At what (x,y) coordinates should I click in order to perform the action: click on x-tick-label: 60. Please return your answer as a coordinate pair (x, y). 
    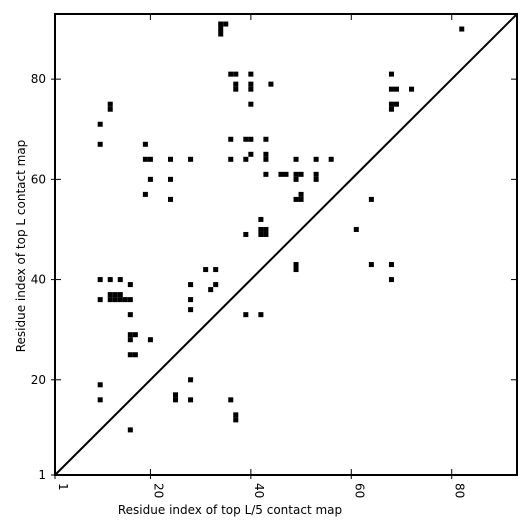
    Looking at the image, I should click on (359, 490).